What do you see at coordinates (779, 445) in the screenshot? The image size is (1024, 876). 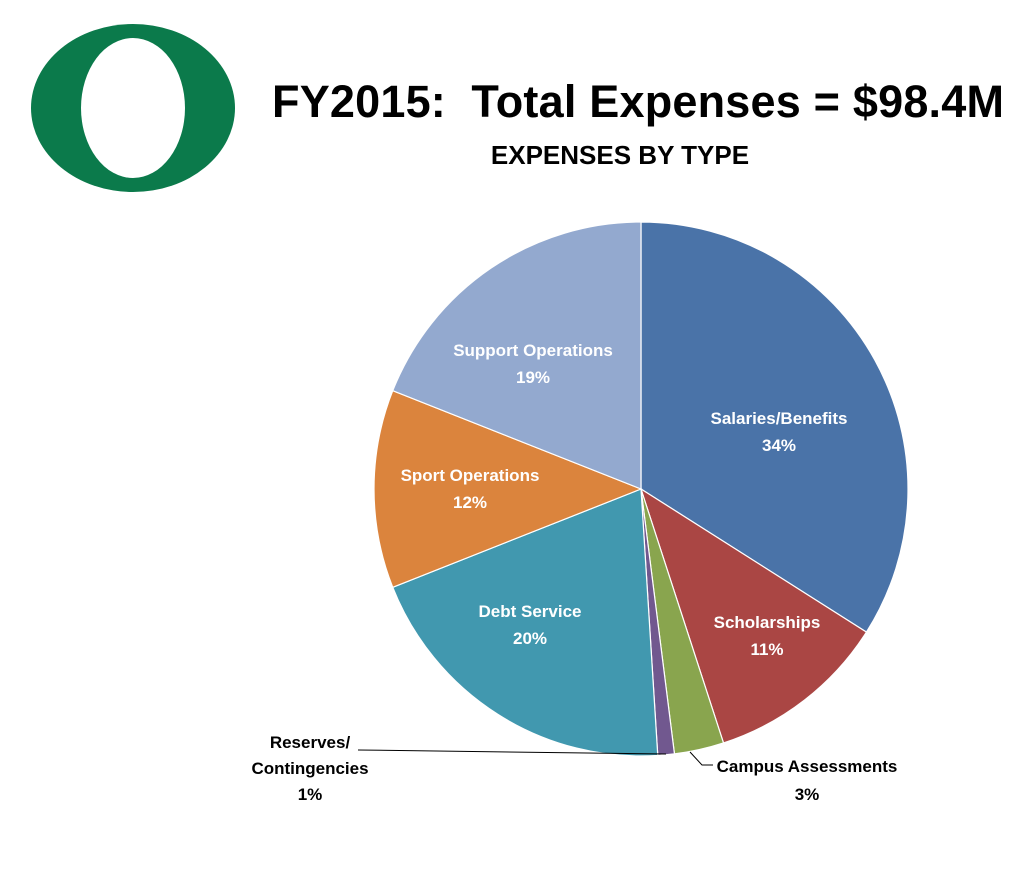 I see `slice-percent-salaries-benefits: 34%` at bounding box center [779, 445].